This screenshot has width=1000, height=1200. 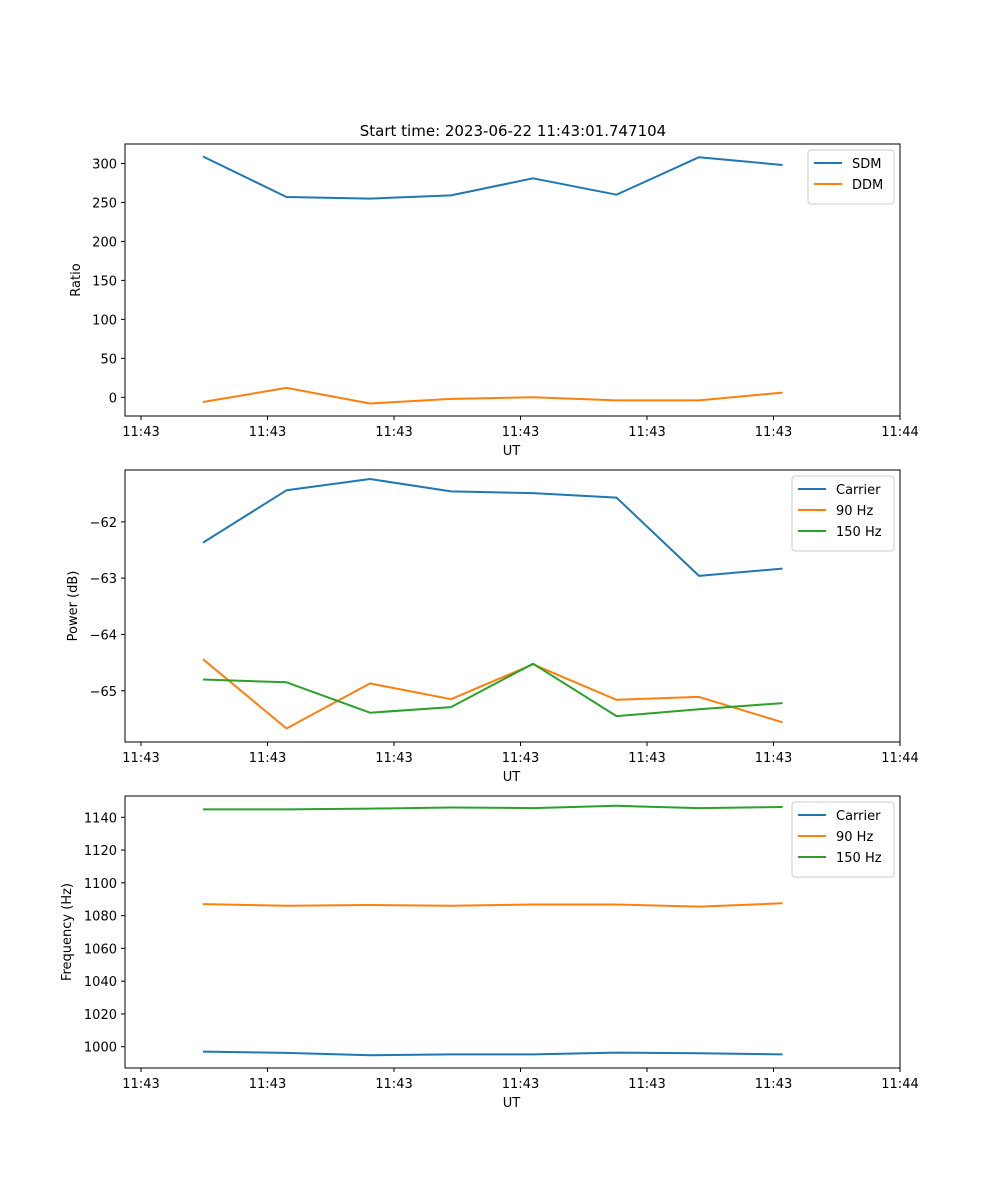 I want to click on y-tick-label: −64, so click(x=103, y=635).